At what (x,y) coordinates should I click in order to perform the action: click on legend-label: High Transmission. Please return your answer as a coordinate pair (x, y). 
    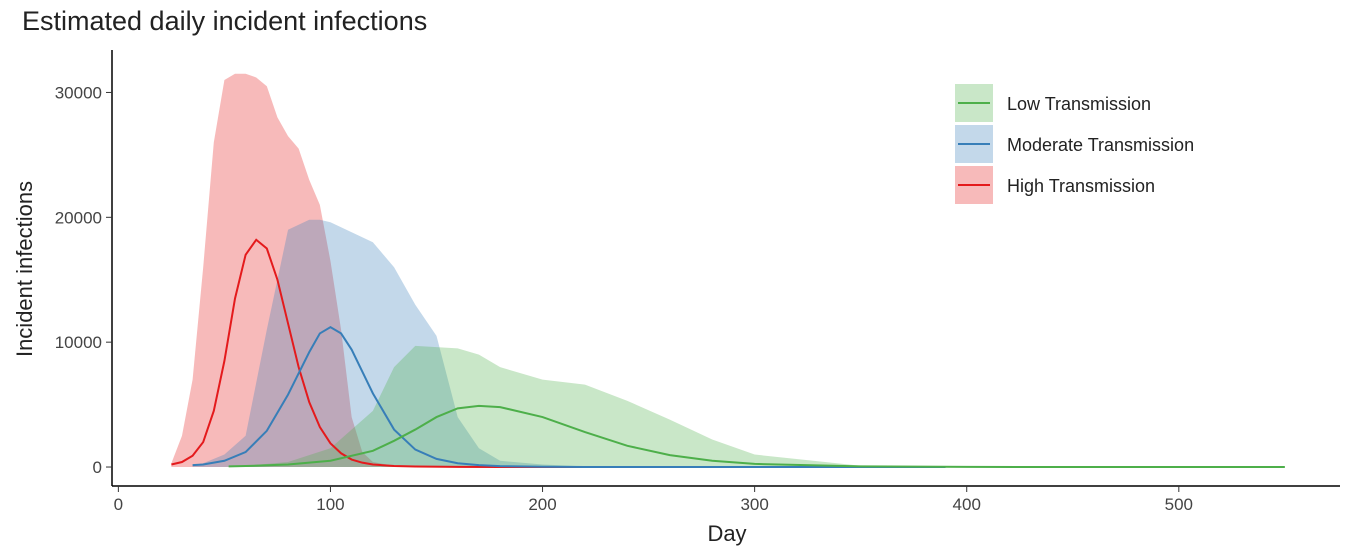
    Looking at the image, I should click on (1081, 186).